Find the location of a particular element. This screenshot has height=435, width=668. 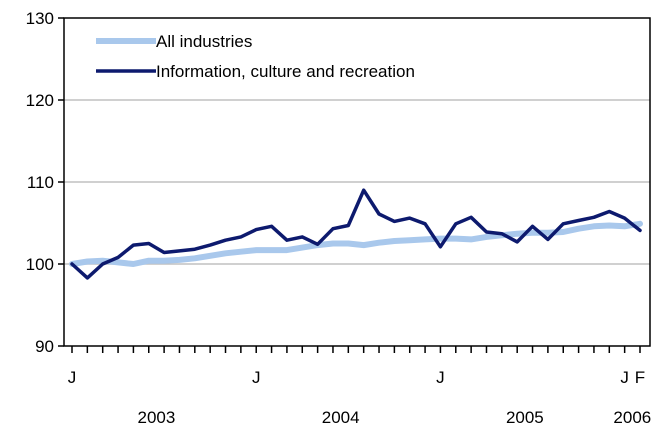

legend-label-all-industries: All industries is located at coordinates (204, 41).